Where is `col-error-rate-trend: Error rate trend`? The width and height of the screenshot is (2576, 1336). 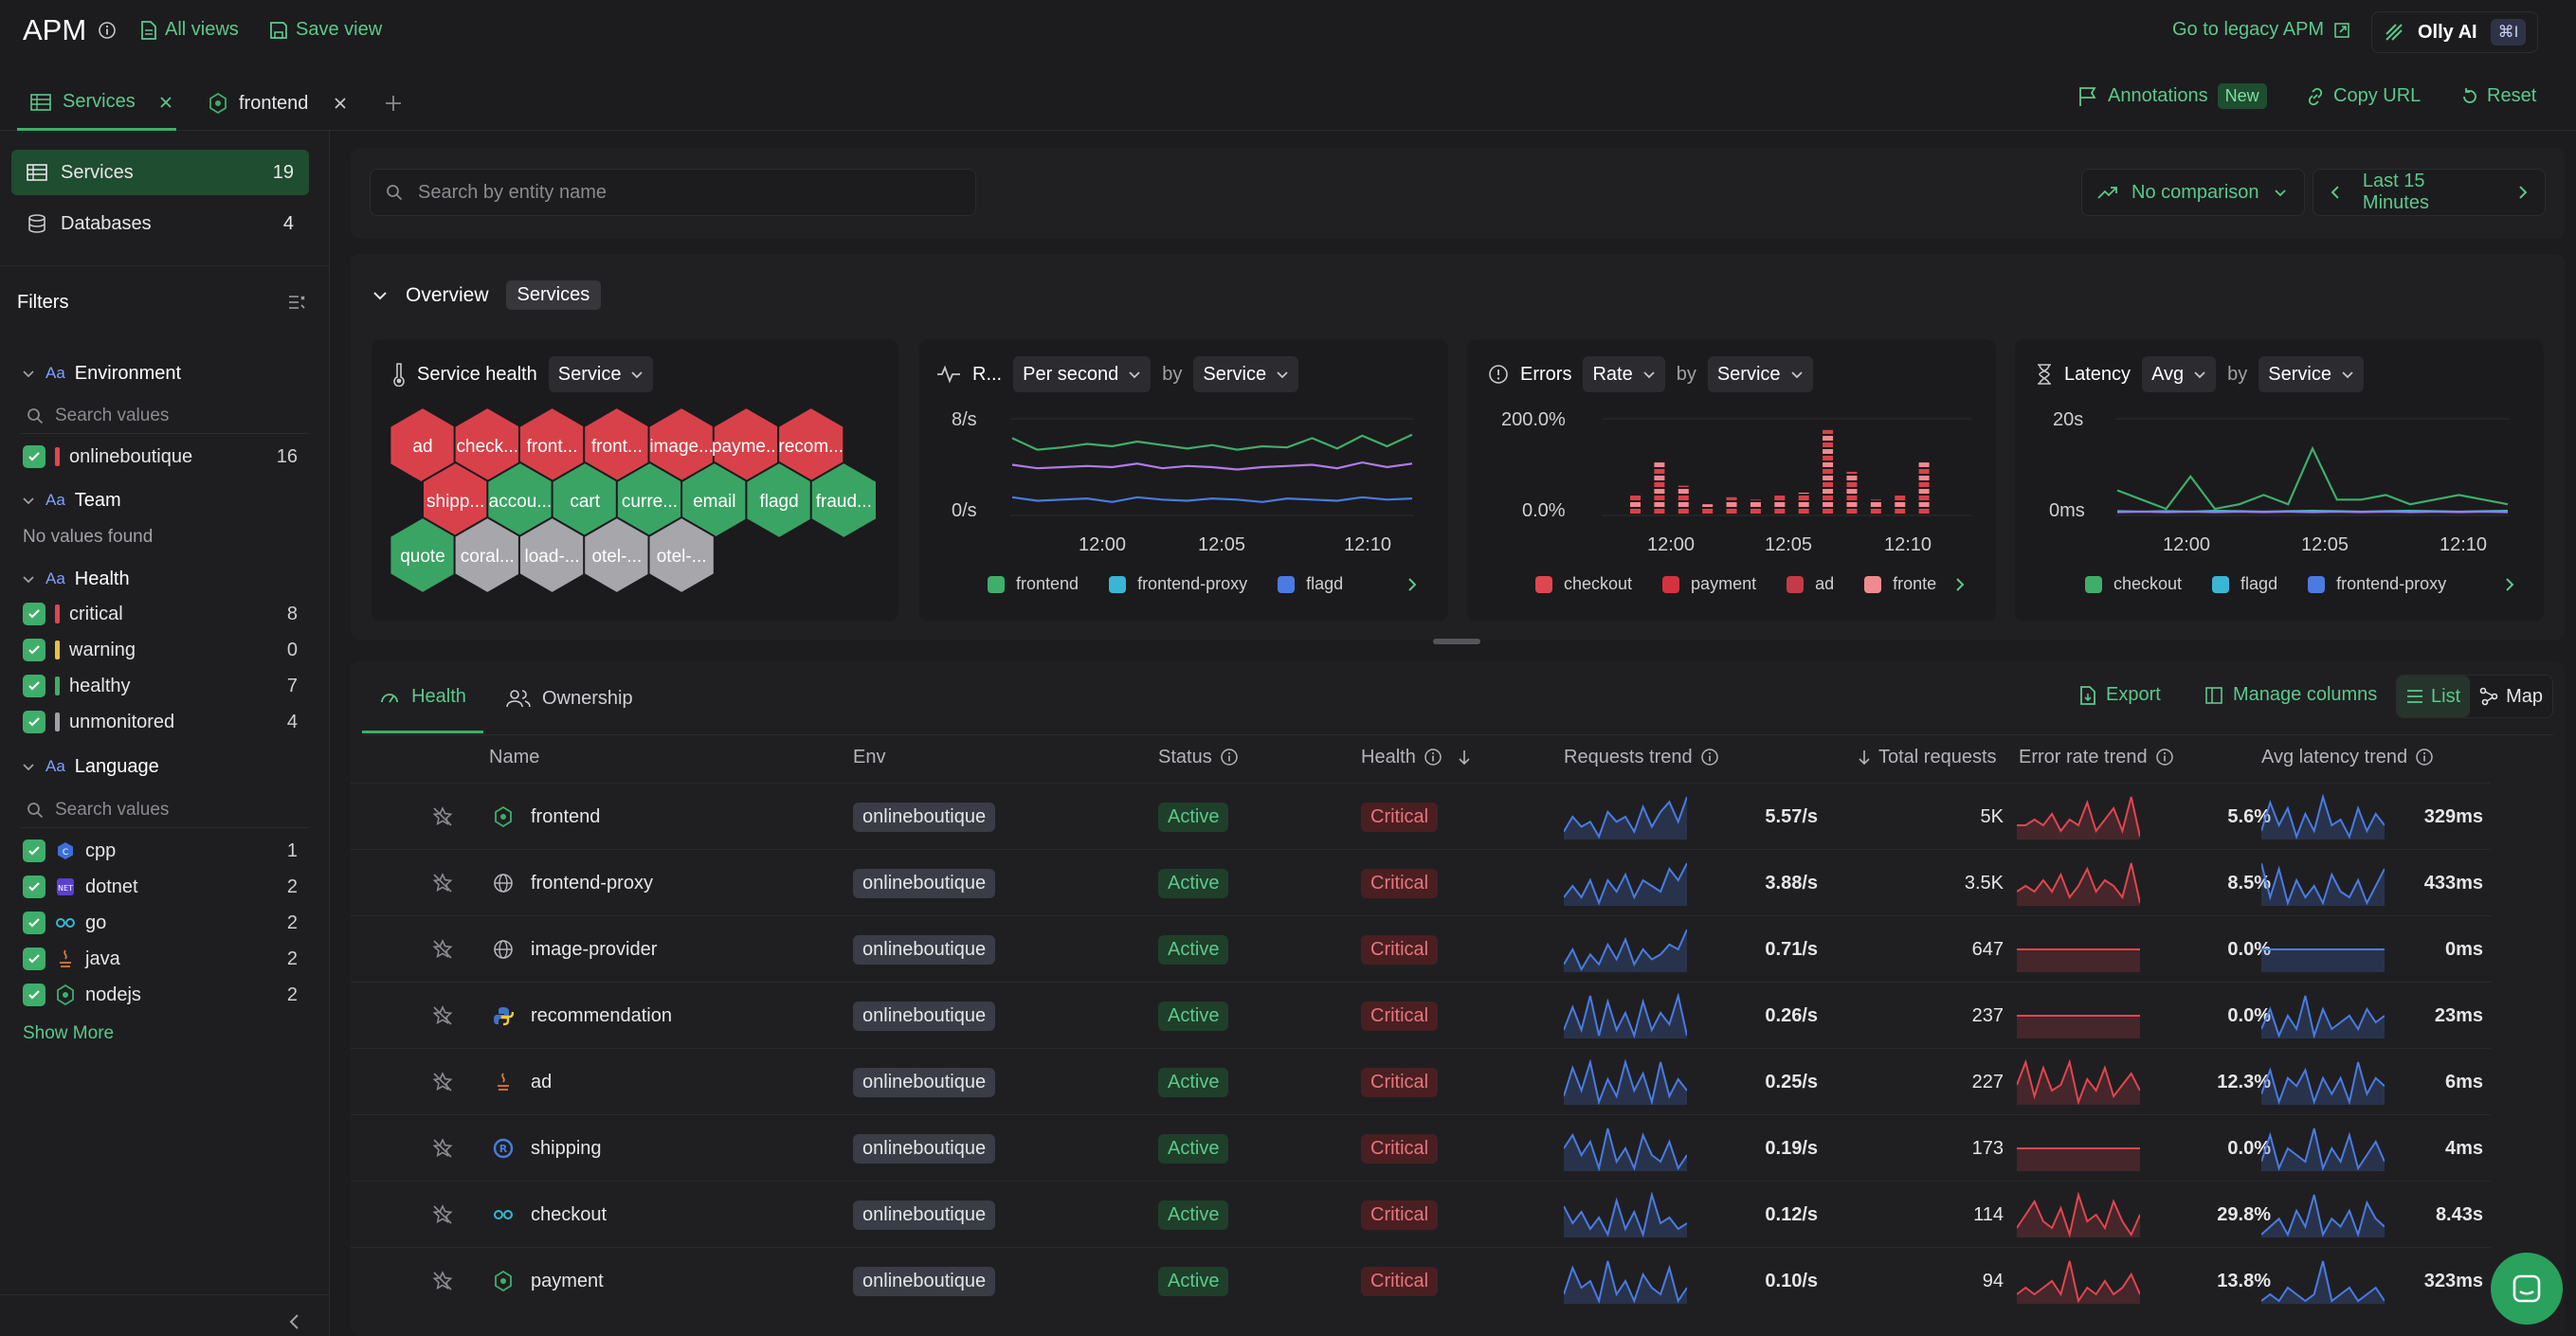
col-error-rate-trend: Error rate trend is located at coordinates (2096, 757).